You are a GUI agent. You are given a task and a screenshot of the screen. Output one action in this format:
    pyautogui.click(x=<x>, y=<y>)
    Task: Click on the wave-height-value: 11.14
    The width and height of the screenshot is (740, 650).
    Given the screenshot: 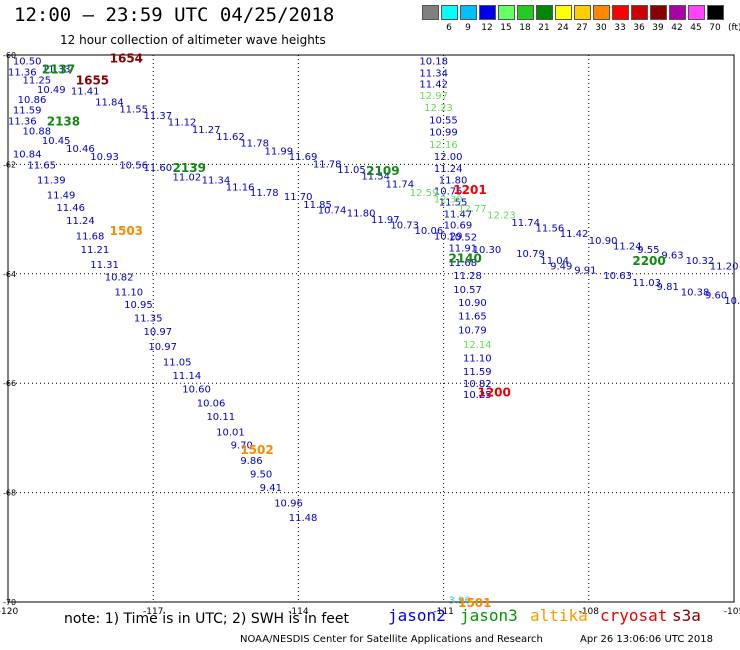 What is the action you would take?
    pyautogui.click(x=187, y=376)
    